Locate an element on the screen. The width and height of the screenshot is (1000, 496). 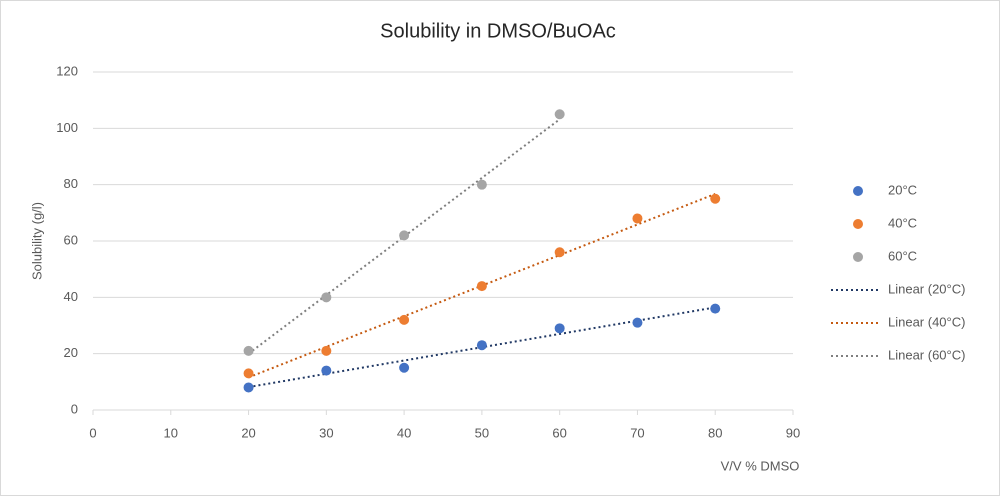
x-tick-label: 10 is located at coordinates (171, 432).